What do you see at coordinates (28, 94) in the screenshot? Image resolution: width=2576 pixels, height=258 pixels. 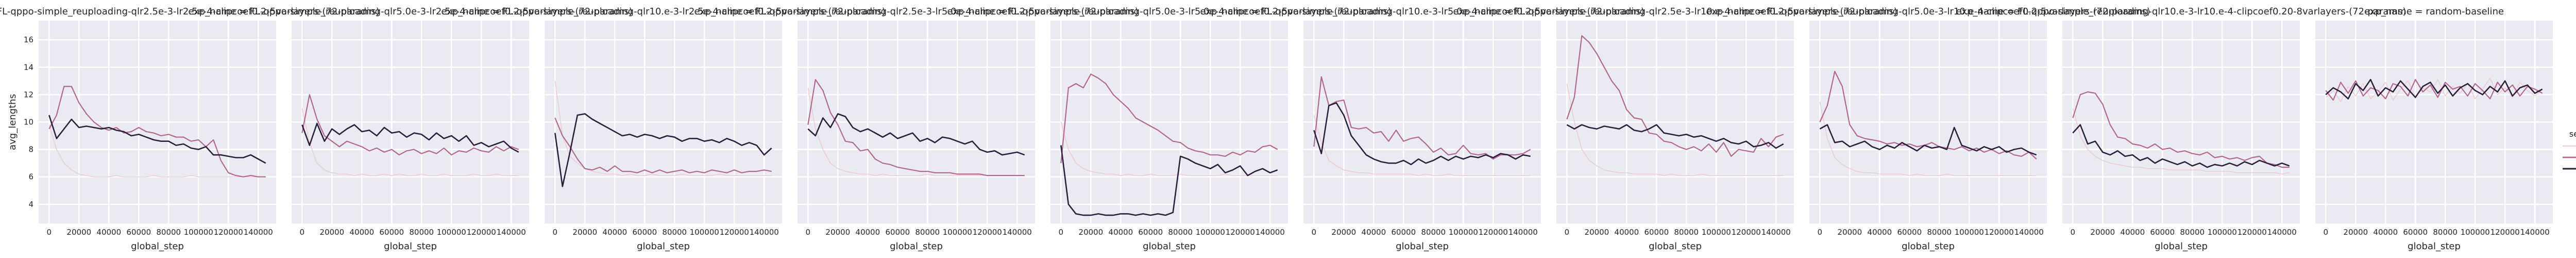 I see `y-tick-label: 12` at bounding box center [28, 94].